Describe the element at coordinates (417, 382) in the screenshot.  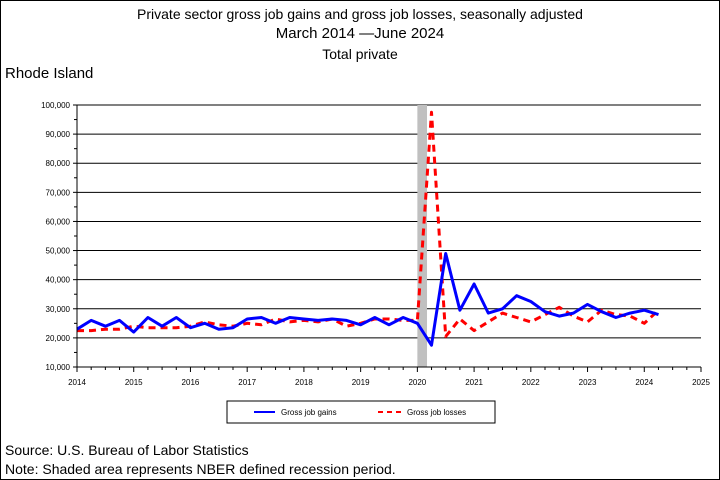
I see `x-tick-label: 2020` at that location.